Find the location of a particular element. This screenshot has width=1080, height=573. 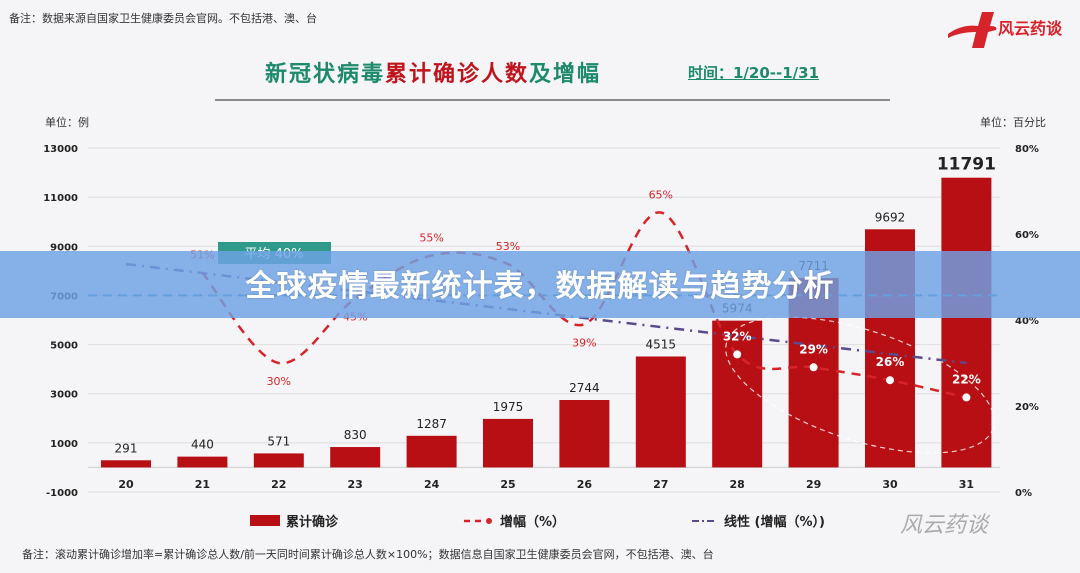

source-note: 备注：数据来源自国家卫生健康委员会官网。不包括港、澳、台 is located at coordinates (163, 18).